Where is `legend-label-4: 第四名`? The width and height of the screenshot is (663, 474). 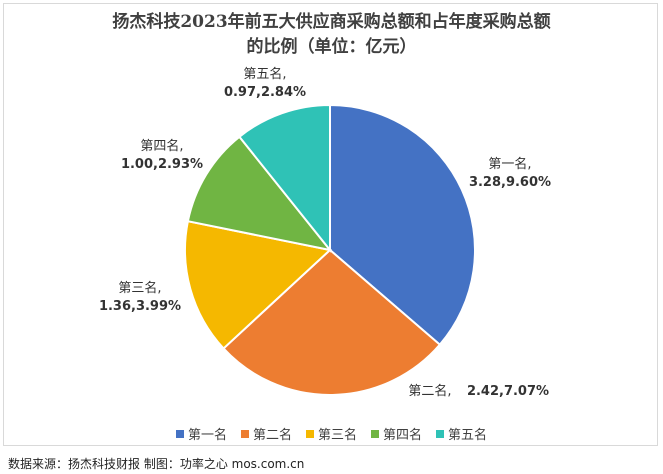
legend-label-4: 第四名 is located at coordinates (403, 435).